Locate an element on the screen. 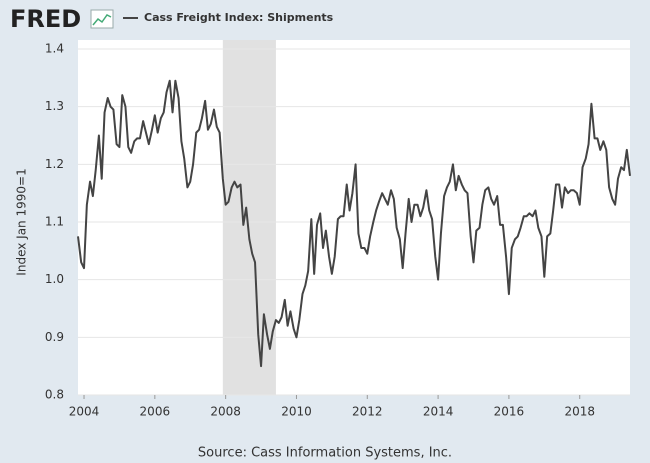  legend-label: Cass Freight Index: Shipments is located at coordinates (239, 17).